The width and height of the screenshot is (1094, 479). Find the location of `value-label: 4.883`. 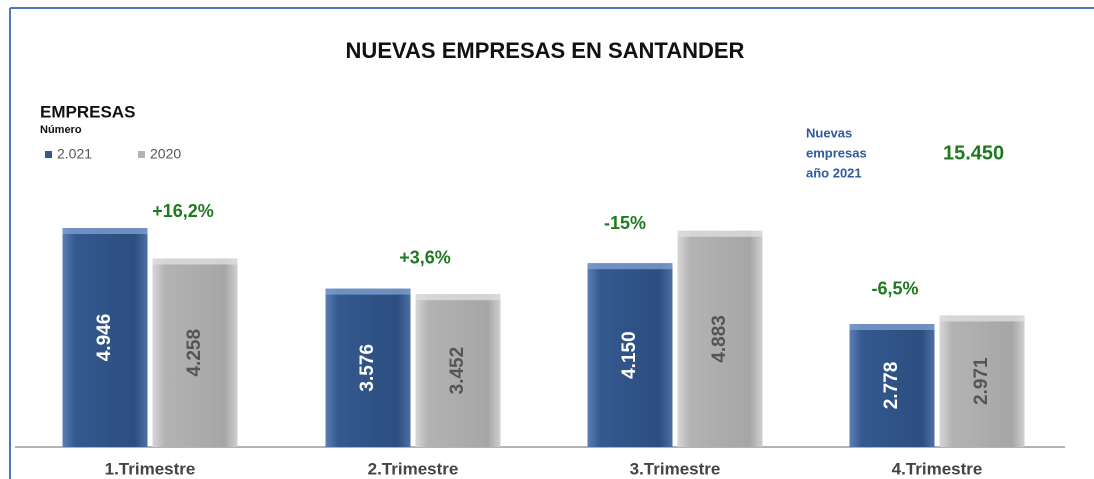

value-label: 4.883 is located at coordinates (719, 339).